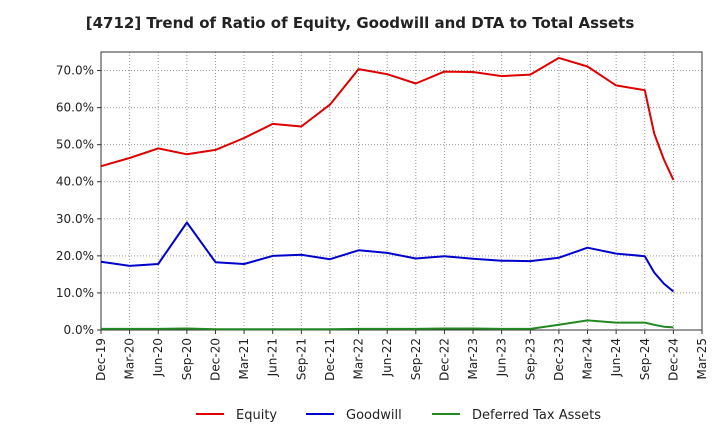 This screenshot has width=720, height=440. I want to click on series-line-deferred-tax-assets, so click(387, 325).